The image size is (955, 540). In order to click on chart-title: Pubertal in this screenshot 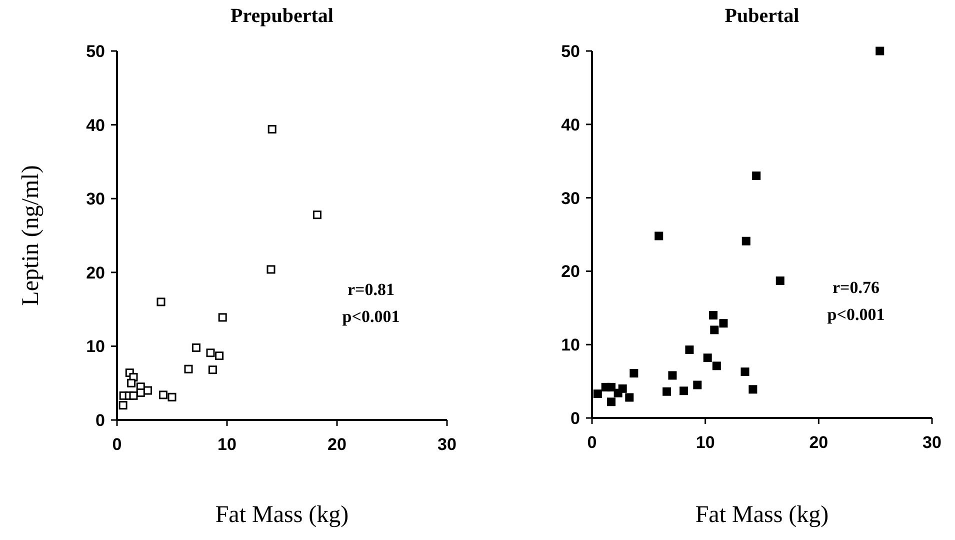, I will do `click(762, 16)`.